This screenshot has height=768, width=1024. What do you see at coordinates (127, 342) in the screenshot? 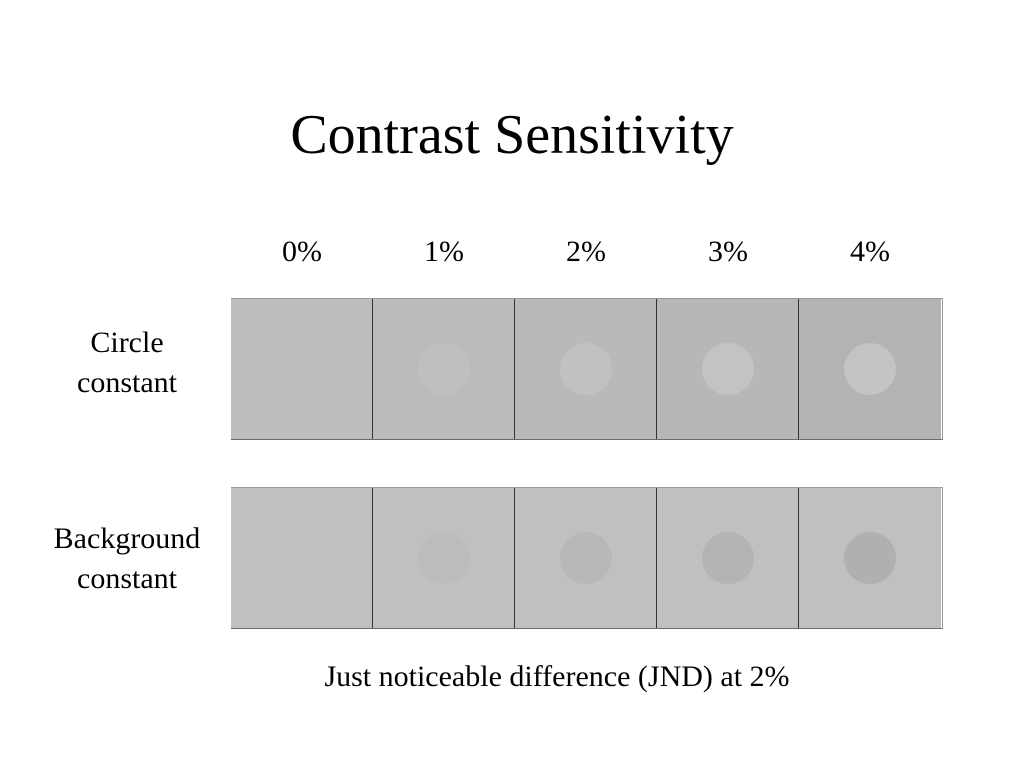
I see `row-label-line: Circle` at bounding box center [127, 342].